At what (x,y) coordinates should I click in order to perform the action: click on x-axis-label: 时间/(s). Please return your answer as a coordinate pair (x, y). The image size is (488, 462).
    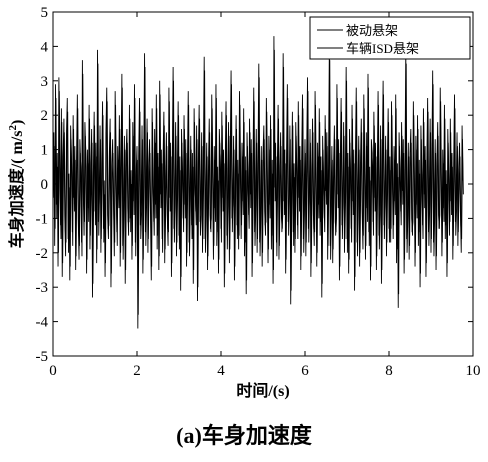
    Looking at the image, I should click on (262, 390).